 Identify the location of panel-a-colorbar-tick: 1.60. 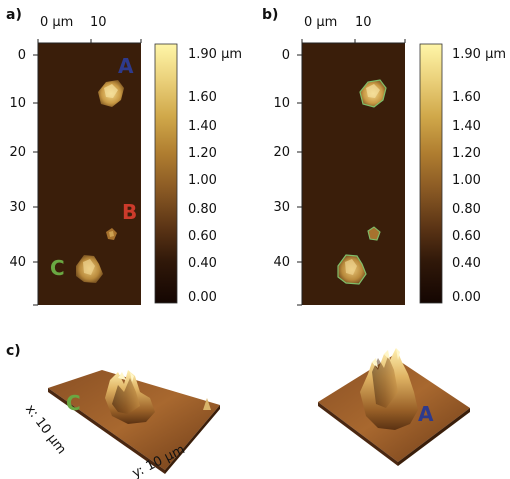
(202, 97).